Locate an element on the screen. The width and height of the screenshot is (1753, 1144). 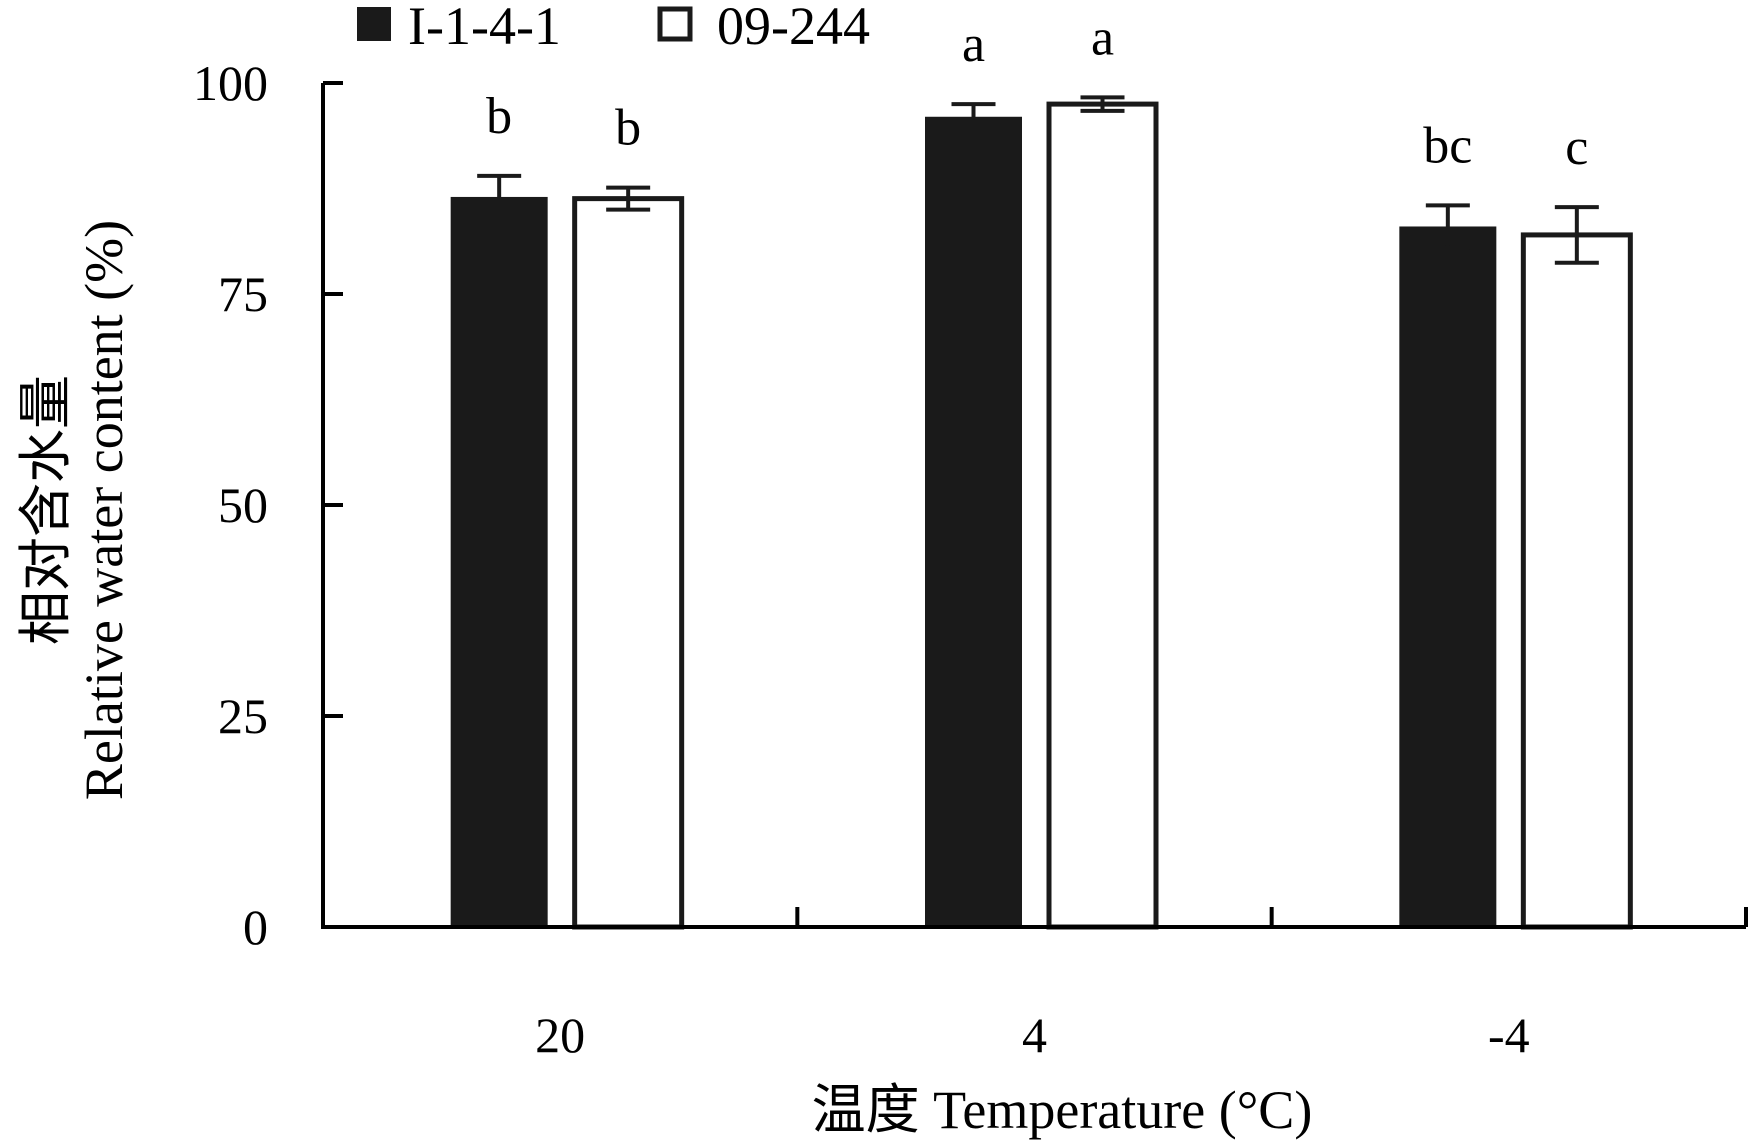
y-axis-title-english: Relative water content (%) is located at coordinates (104, 510).